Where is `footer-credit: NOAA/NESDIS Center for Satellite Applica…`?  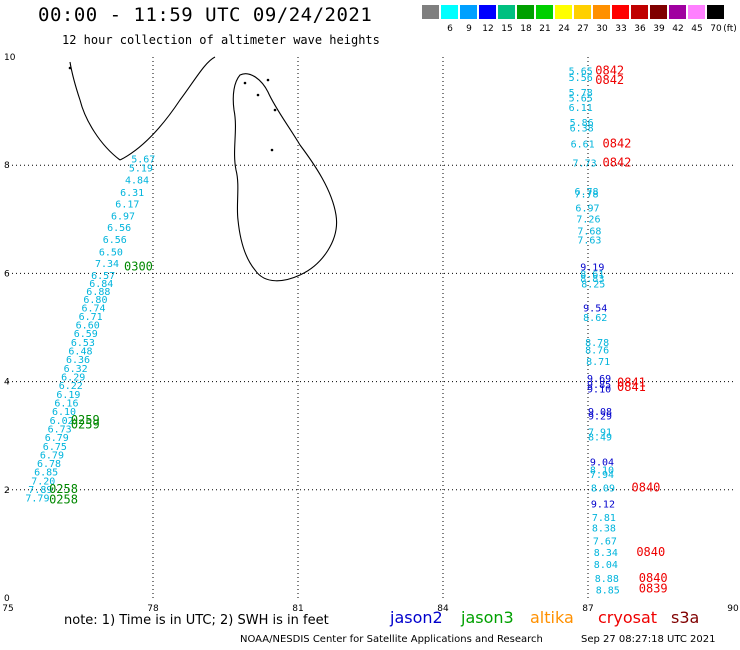 footer-credit: NOAA/NESDIS Center for Satellite Applica… is located at coordinates (391, 639).